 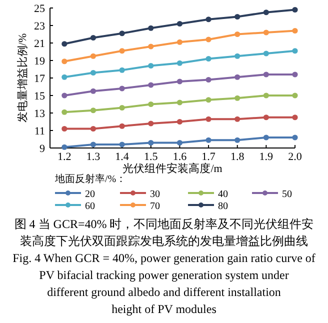 What do you see at coordinates (164, 292) in the screenshot?
I see `text: different ground albedo and different installation` at bounding box center [164, 292].